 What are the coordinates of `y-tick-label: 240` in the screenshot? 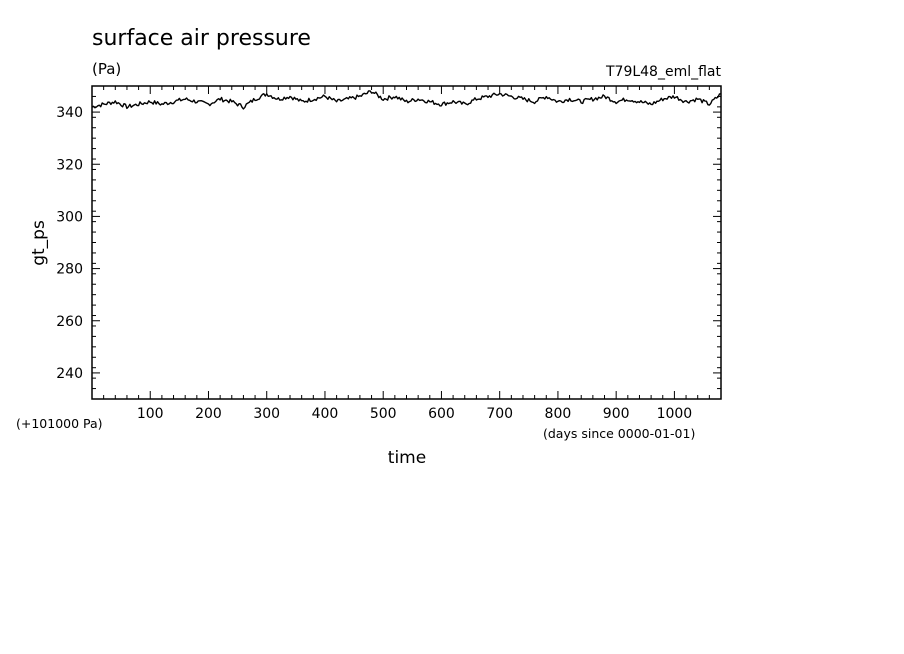 It's located at (69, 374).